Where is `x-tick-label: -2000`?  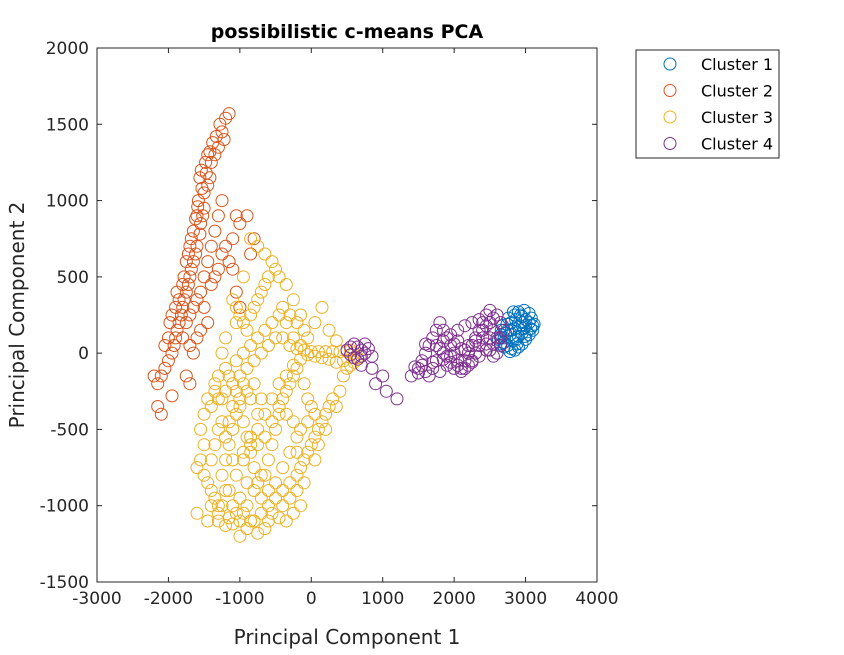 x-tick-label: -2000 is located at coordinates (168, 599).